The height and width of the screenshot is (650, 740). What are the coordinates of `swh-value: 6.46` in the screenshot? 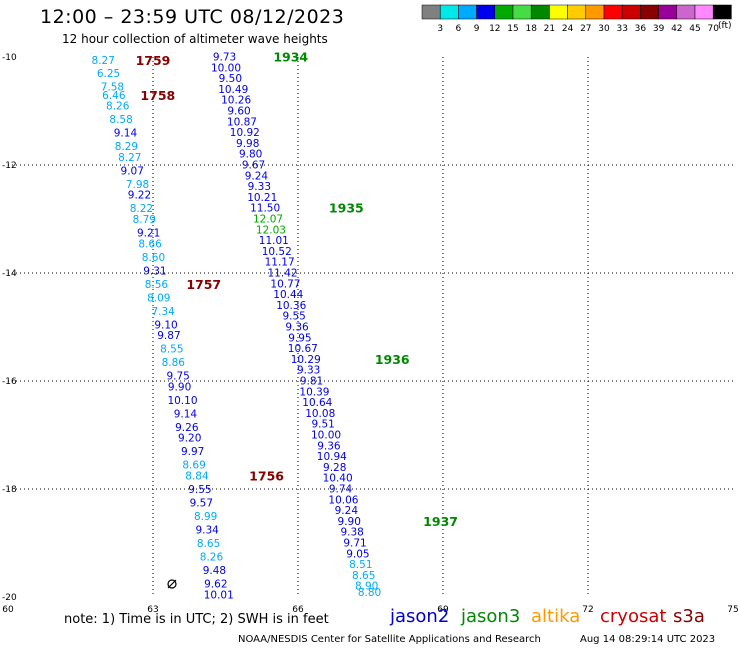 It's located at (114, 96).